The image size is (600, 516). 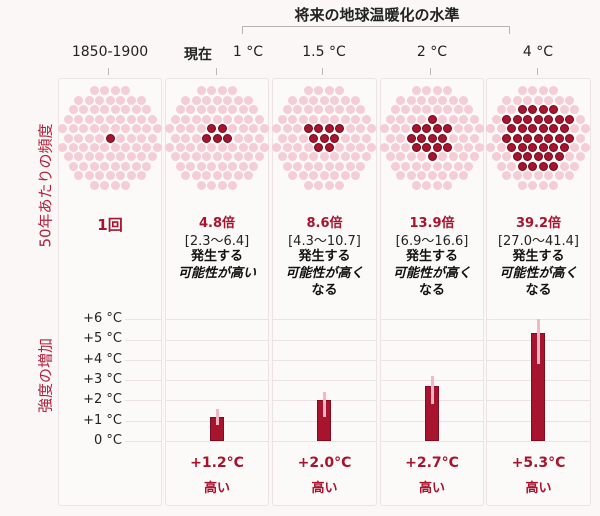 I want to click on col-head-4c: 4 °C, so click(x=538, y=52).